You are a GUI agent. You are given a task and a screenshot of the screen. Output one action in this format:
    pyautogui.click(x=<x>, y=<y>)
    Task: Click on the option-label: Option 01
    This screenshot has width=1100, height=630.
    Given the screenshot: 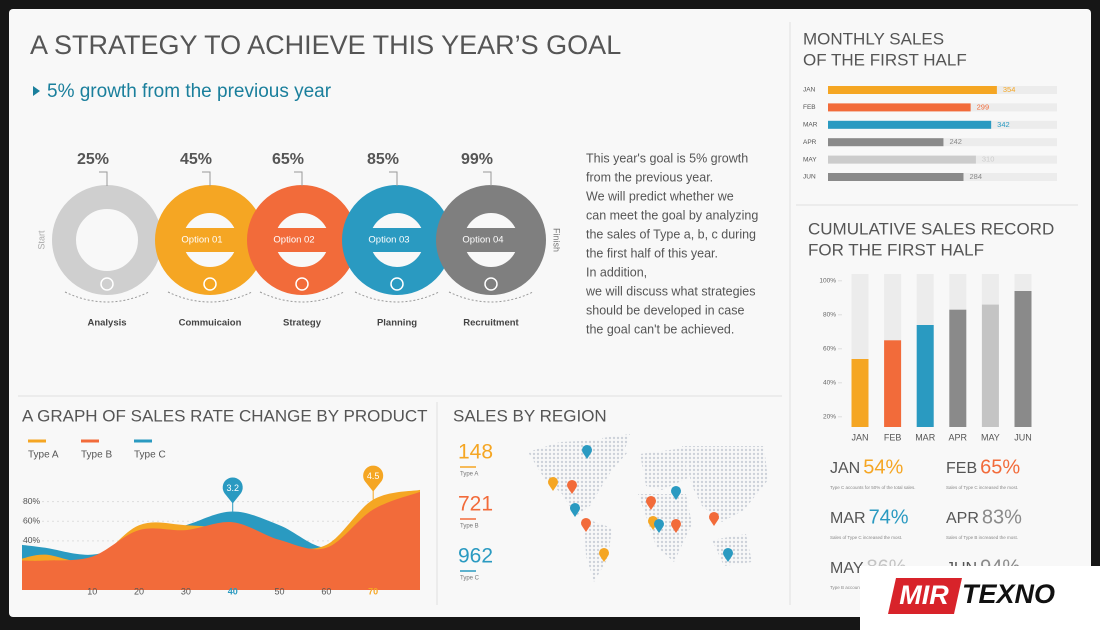 What is the action you would take?
    pyautogui.click(x=201, y=240)
    